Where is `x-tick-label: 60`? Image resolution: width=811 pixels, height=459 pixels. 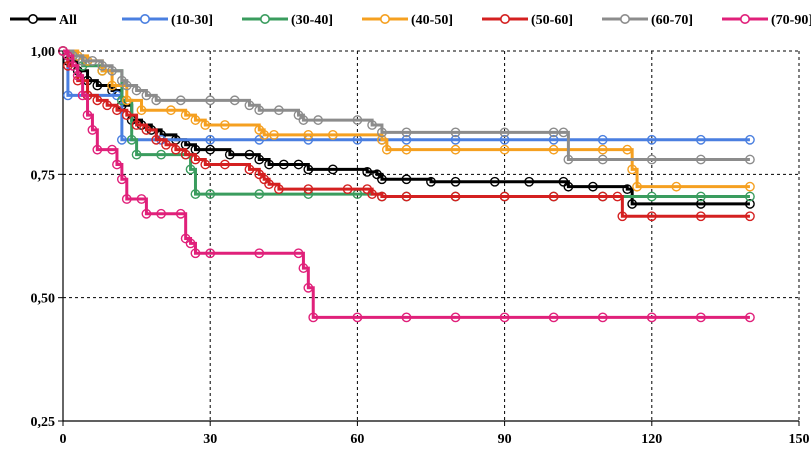 x-tick-label: 60 is located at coordinates (357, 439).